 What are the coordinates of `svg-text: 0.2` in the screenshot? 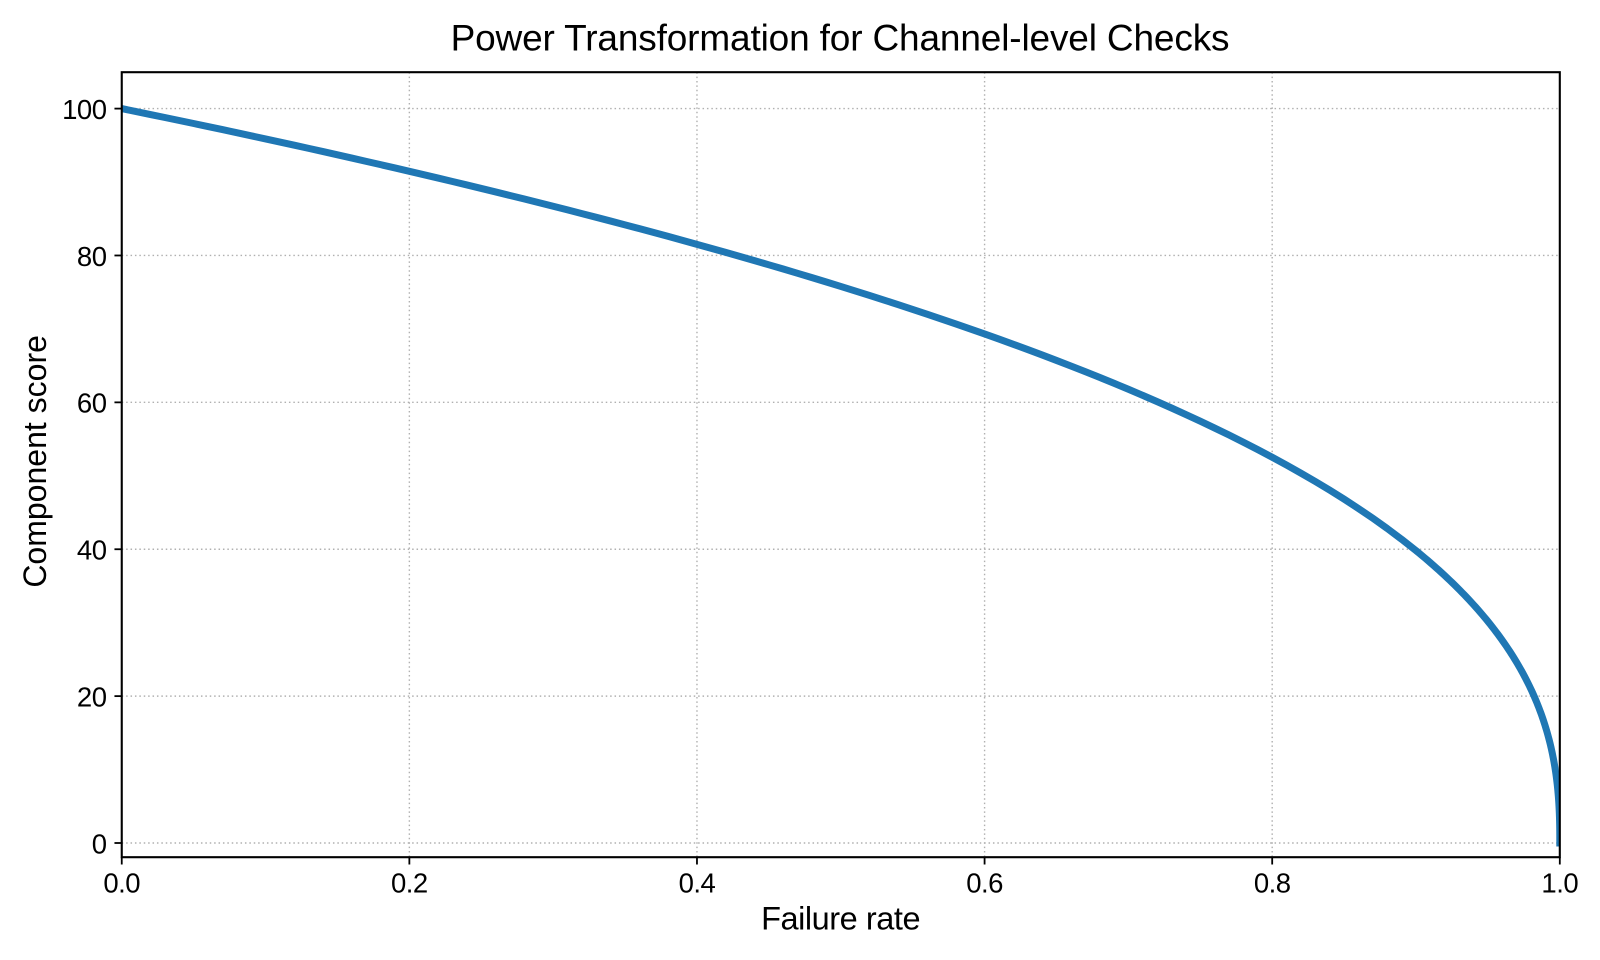 It's located at (409, 883).